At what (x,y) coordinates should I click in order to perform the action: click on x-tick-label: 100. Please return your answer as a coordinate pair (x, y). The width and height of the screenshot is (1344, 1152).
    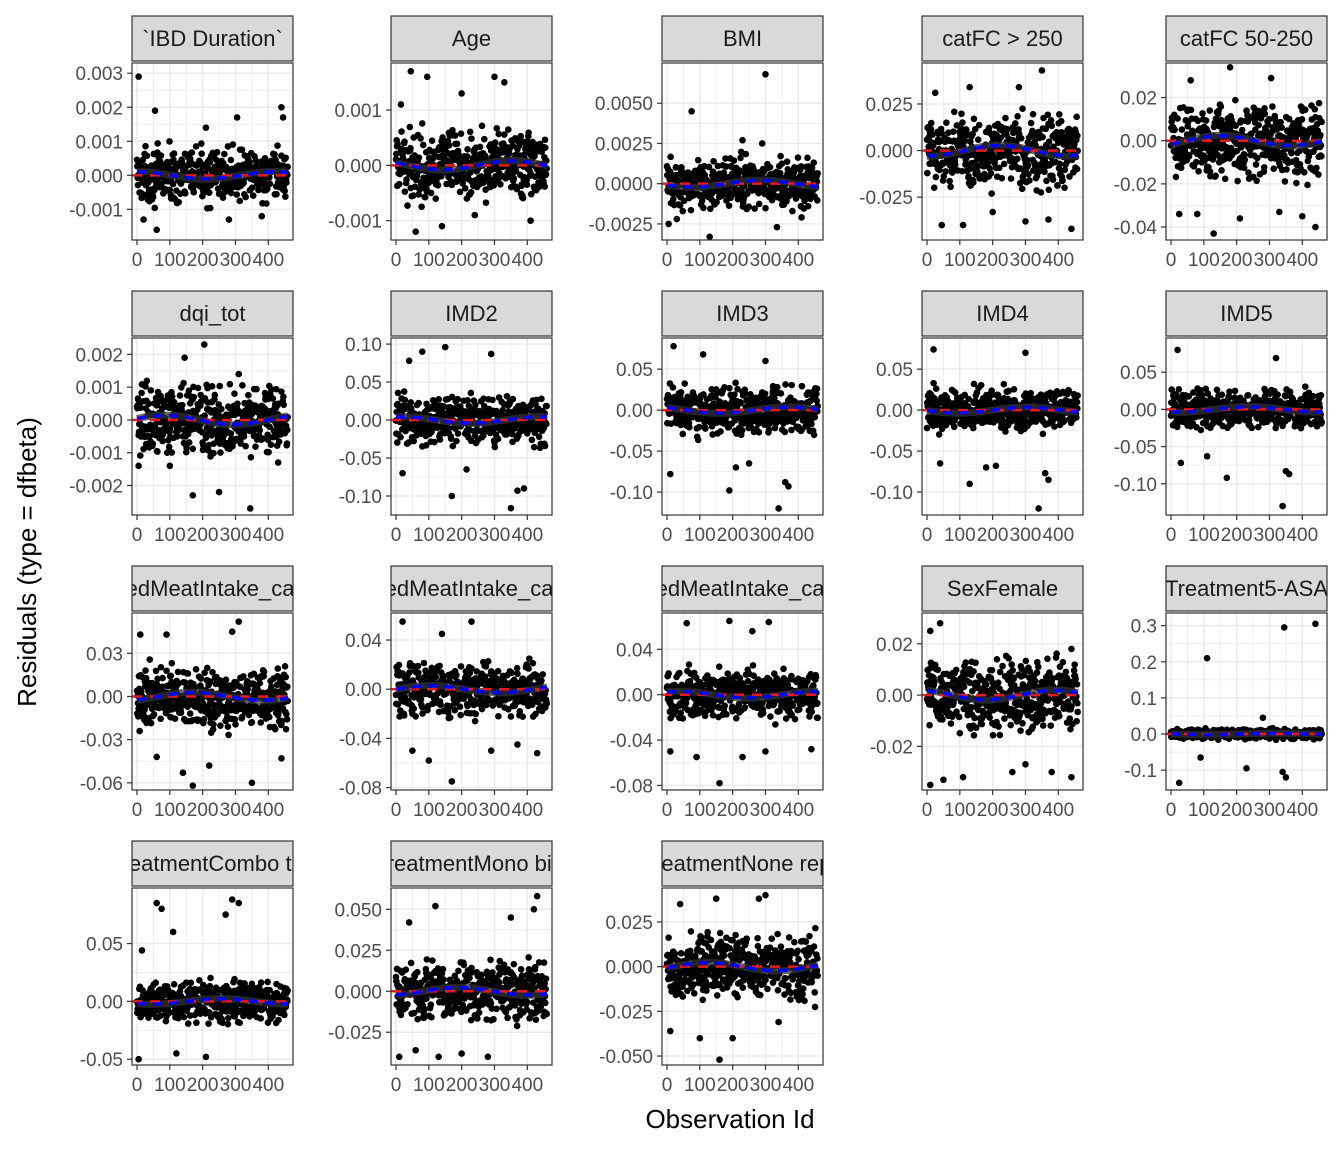
    Looking at the image, I should click on (960, 535).